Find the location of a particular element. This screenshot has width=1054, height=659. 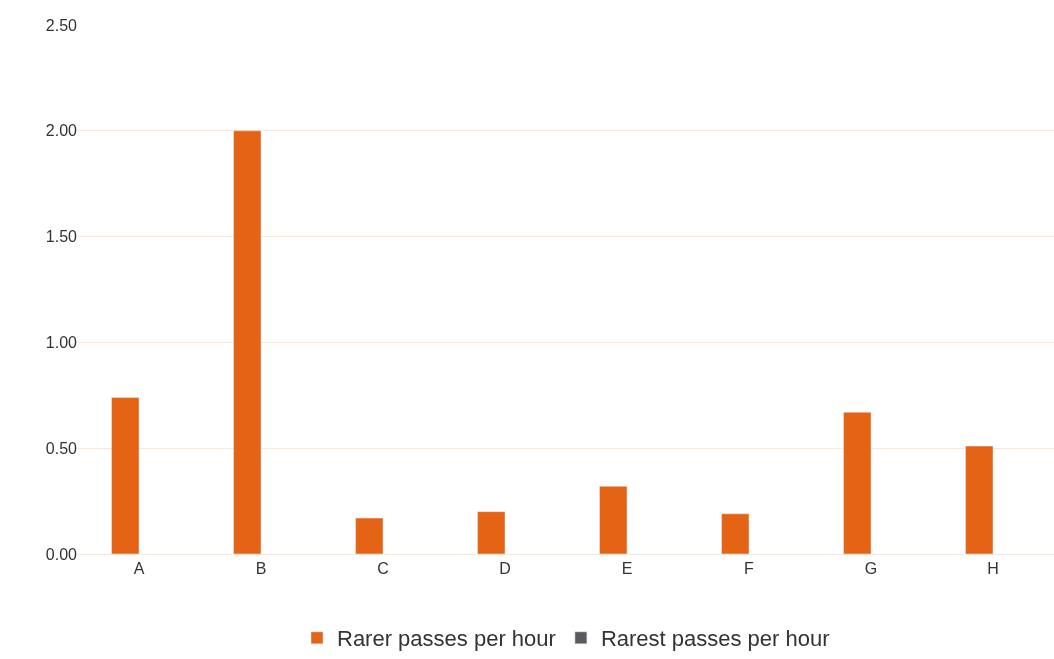

y-tick-label: 1.00 is located at coordinates (61, 342).